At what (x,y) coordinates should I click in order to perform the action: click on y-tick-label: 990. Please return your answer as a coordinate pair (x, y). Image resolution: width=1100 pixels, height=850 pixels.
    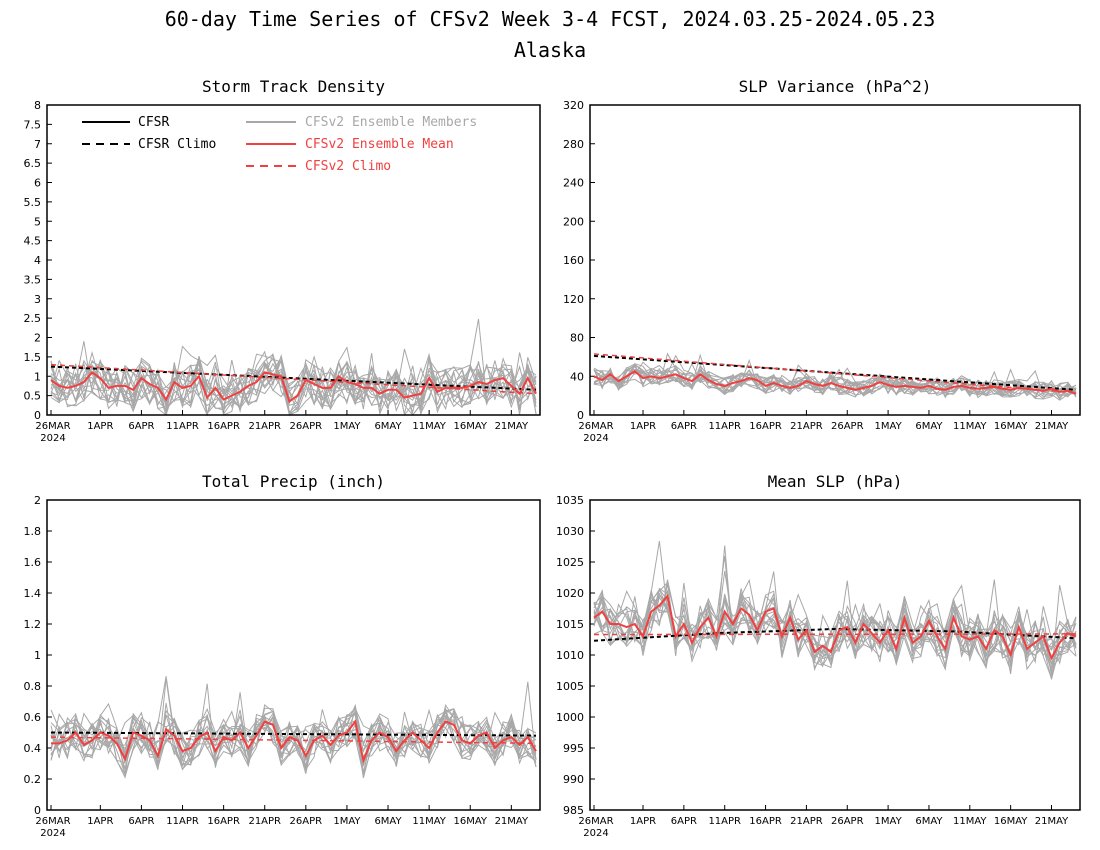
    Looking at the image, I should click on (573, 779).